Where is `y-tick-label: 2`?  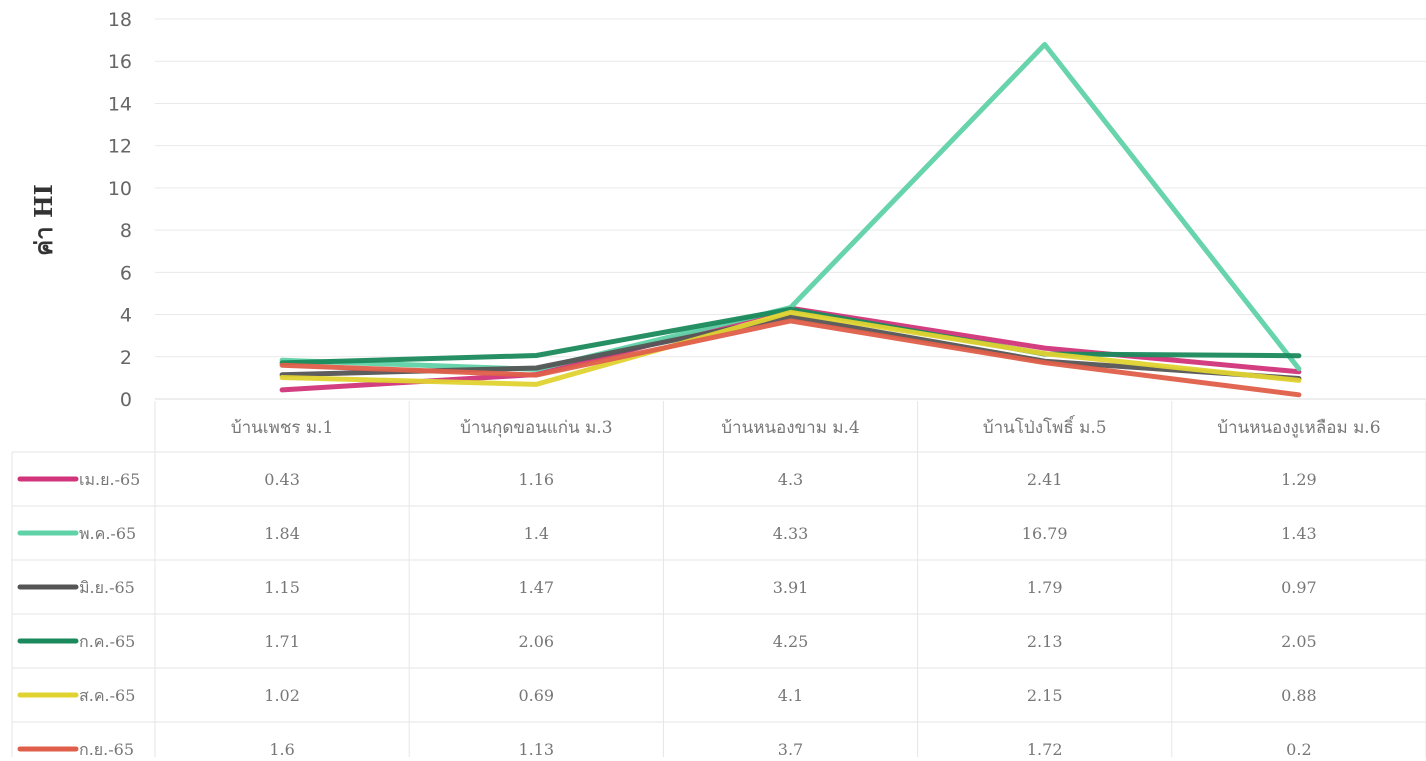 y-tick-label: 2 is located at coordinates (126, 358).